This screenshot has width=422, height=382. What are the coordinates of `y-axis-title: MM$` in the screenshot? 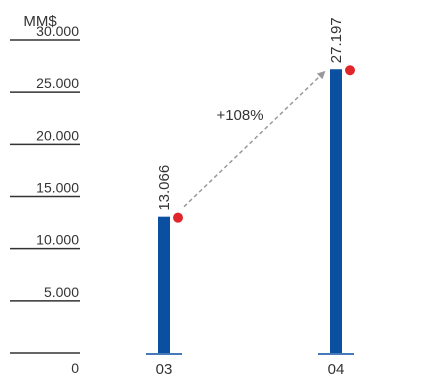 It's located at (40, 21).